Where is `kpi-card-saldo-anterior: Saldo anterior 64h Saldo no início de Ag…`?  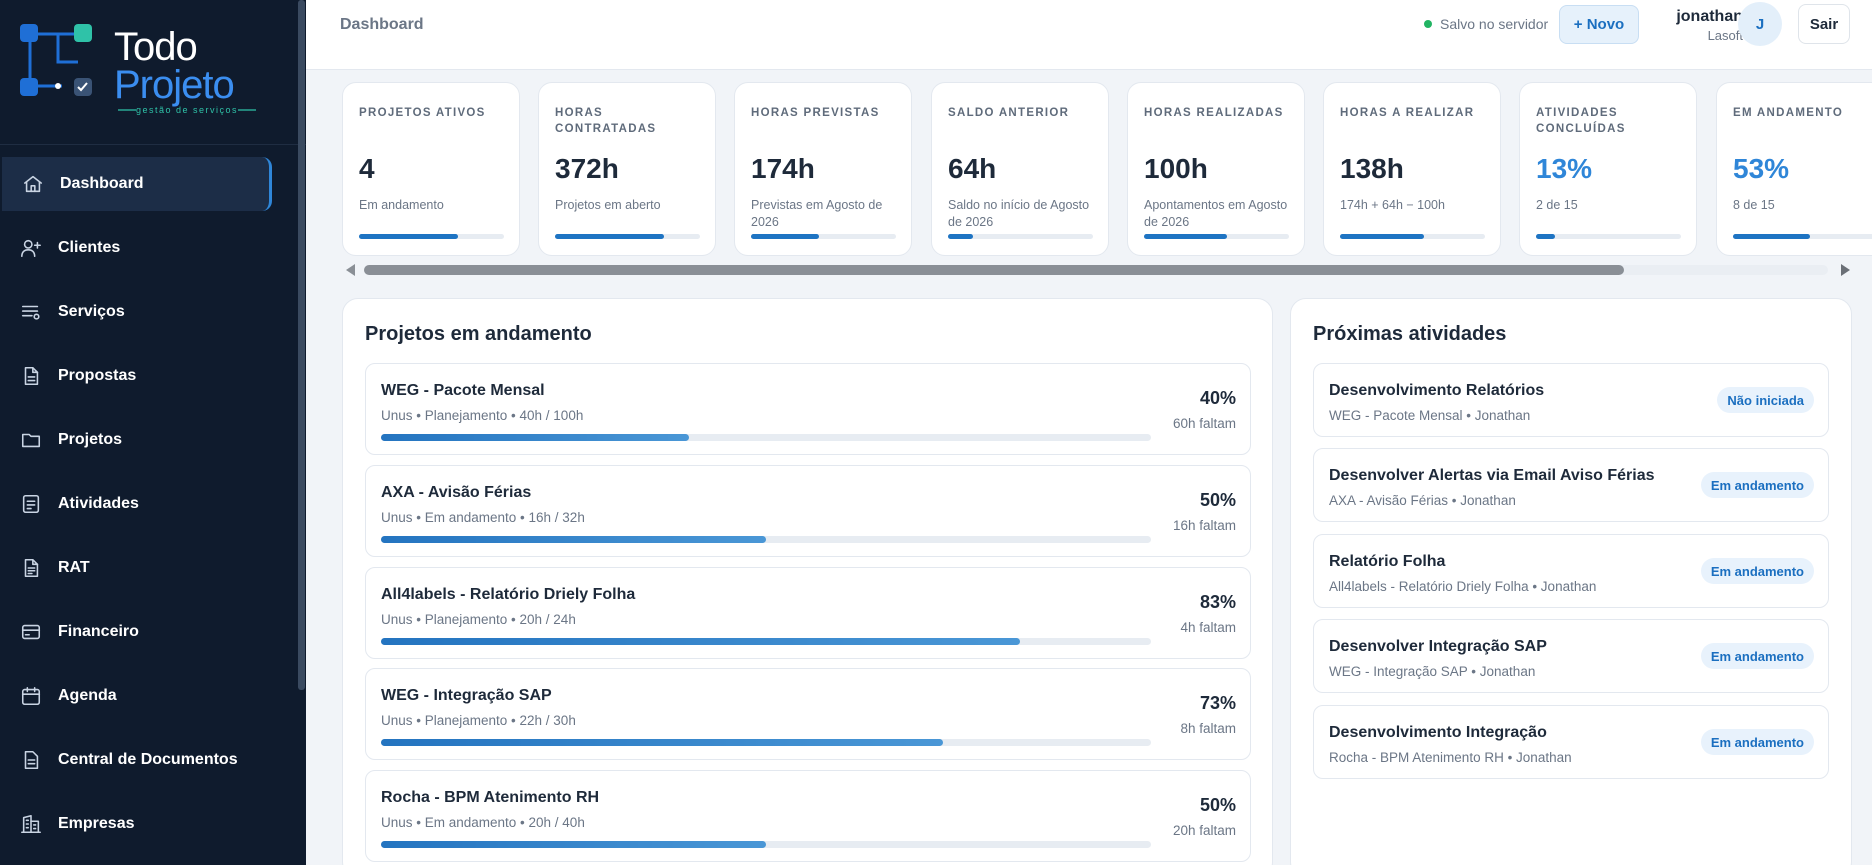 kpi-card-saldo-anterior: Saldo anterior 64h Saldo no início de Ag… is located at coordinates (1020, 169).